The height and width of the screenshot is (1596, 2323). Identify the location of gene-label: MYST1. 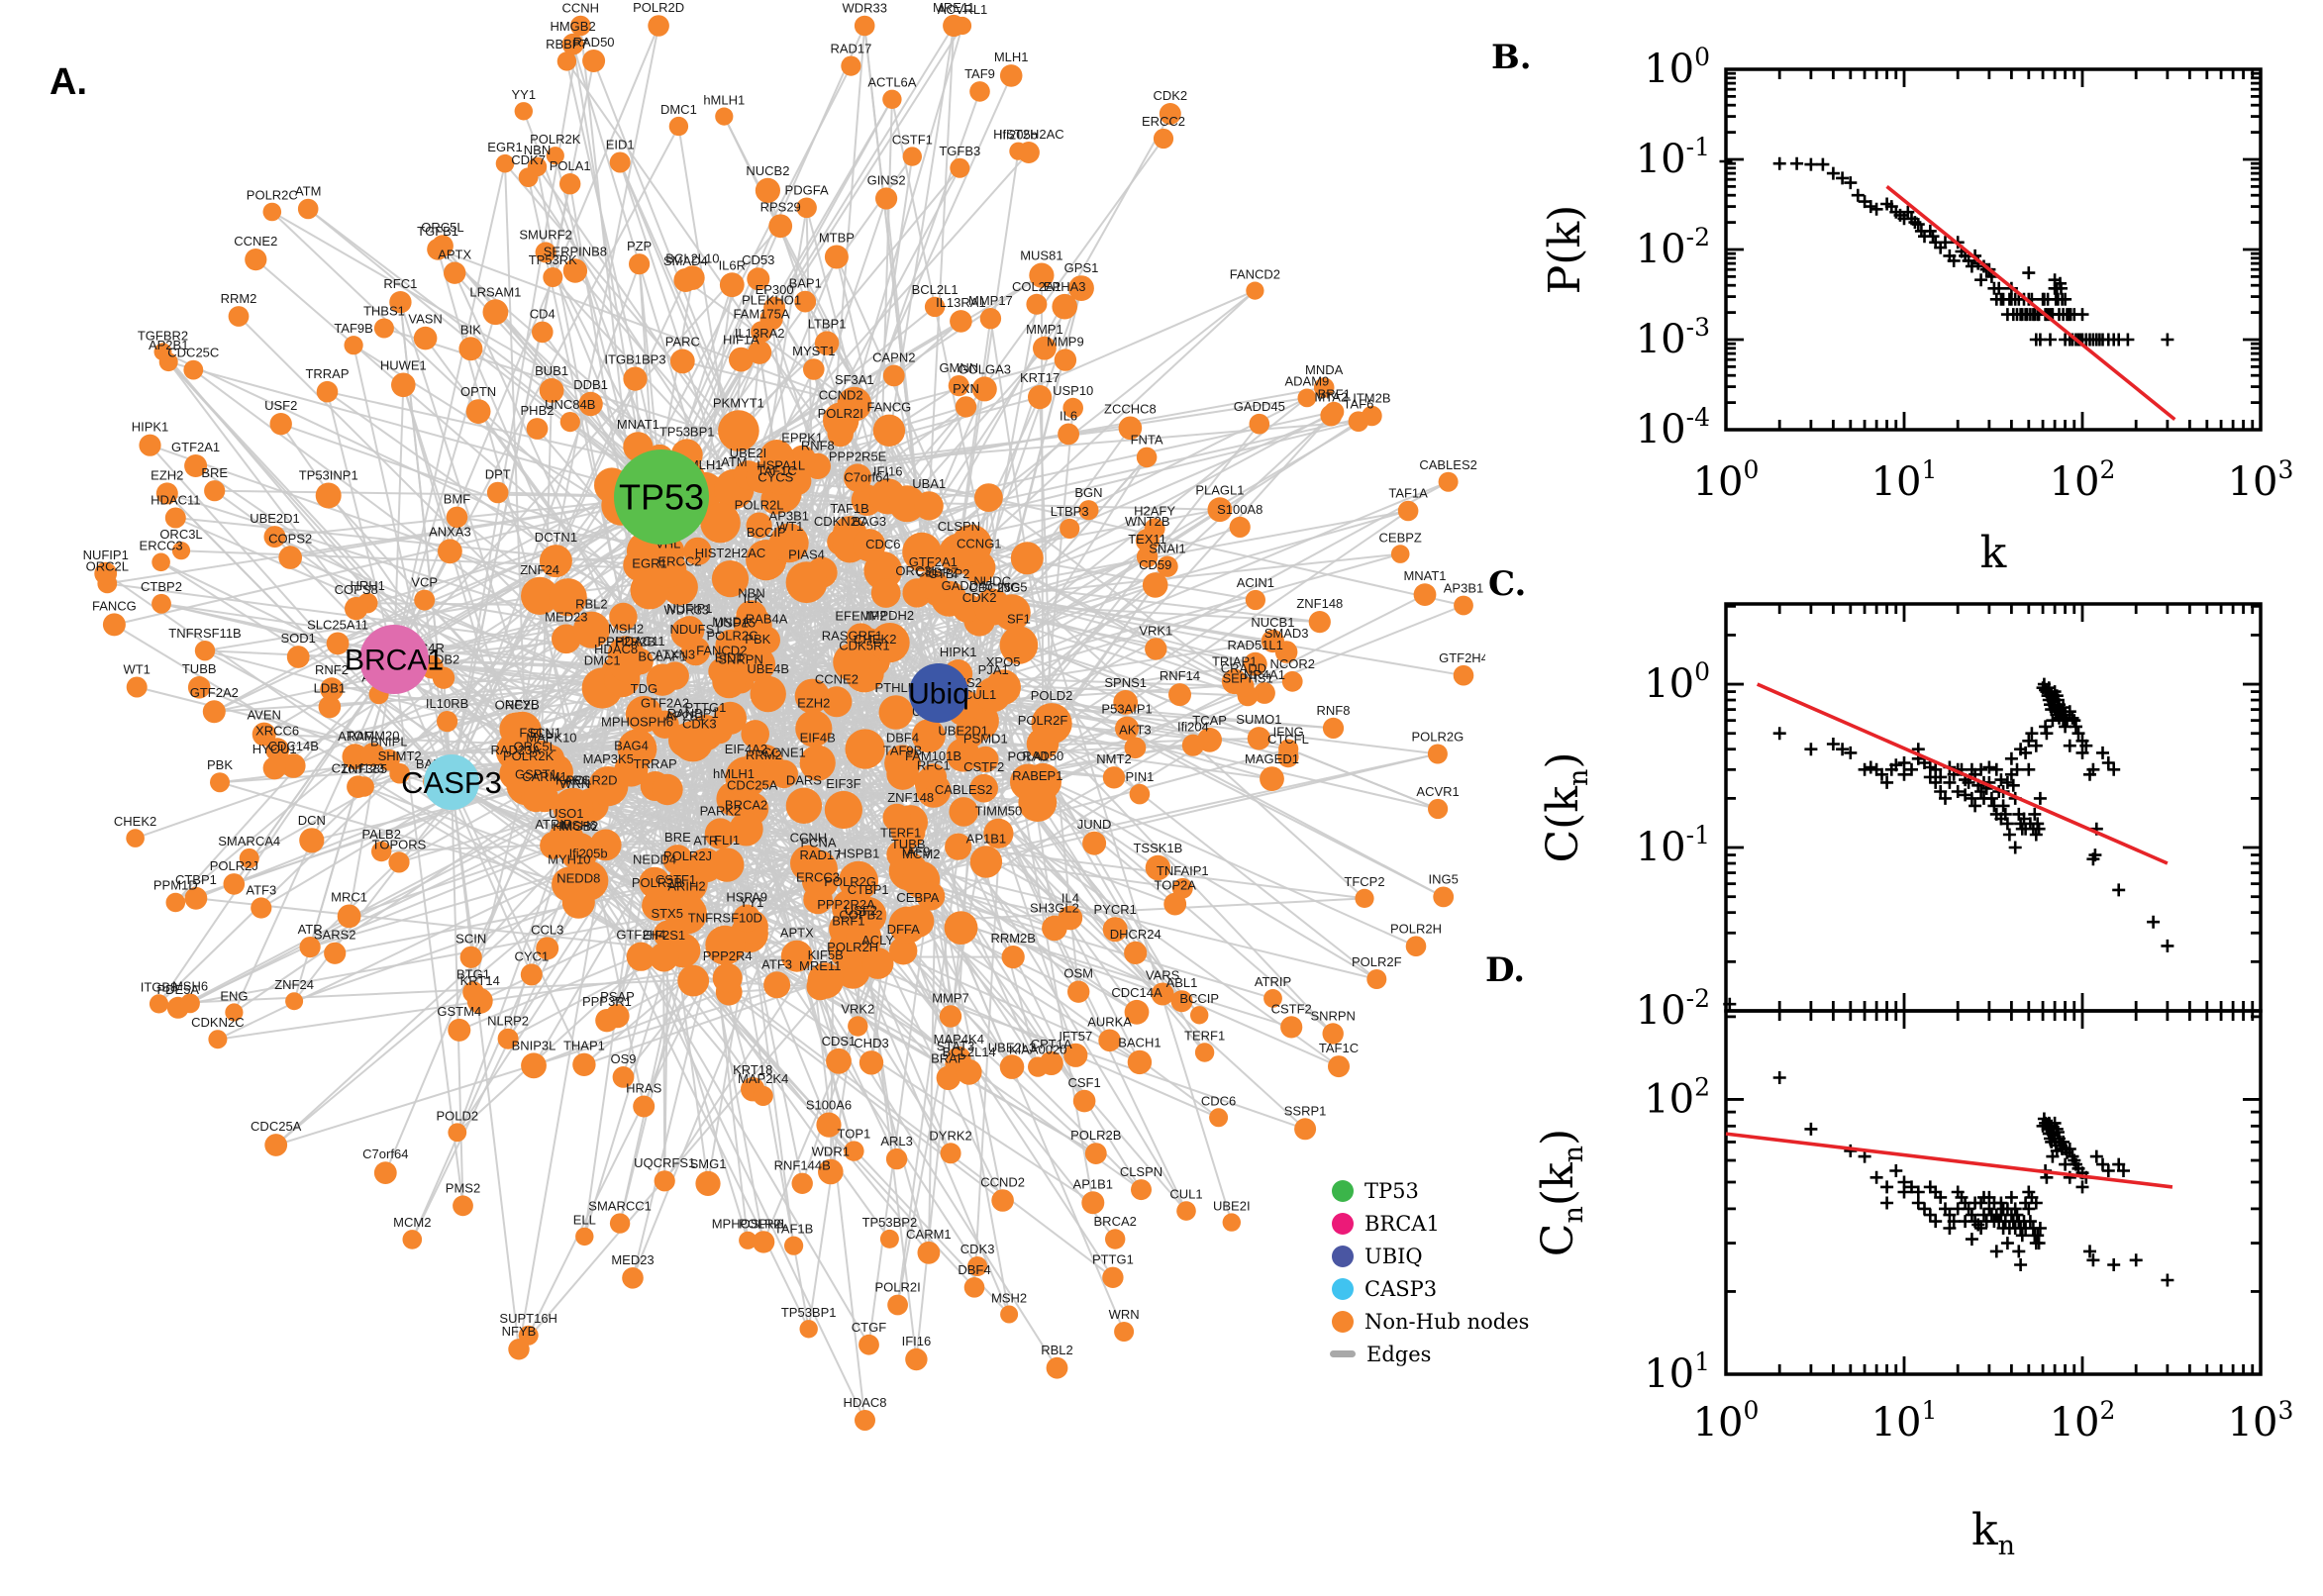
(814, 351).